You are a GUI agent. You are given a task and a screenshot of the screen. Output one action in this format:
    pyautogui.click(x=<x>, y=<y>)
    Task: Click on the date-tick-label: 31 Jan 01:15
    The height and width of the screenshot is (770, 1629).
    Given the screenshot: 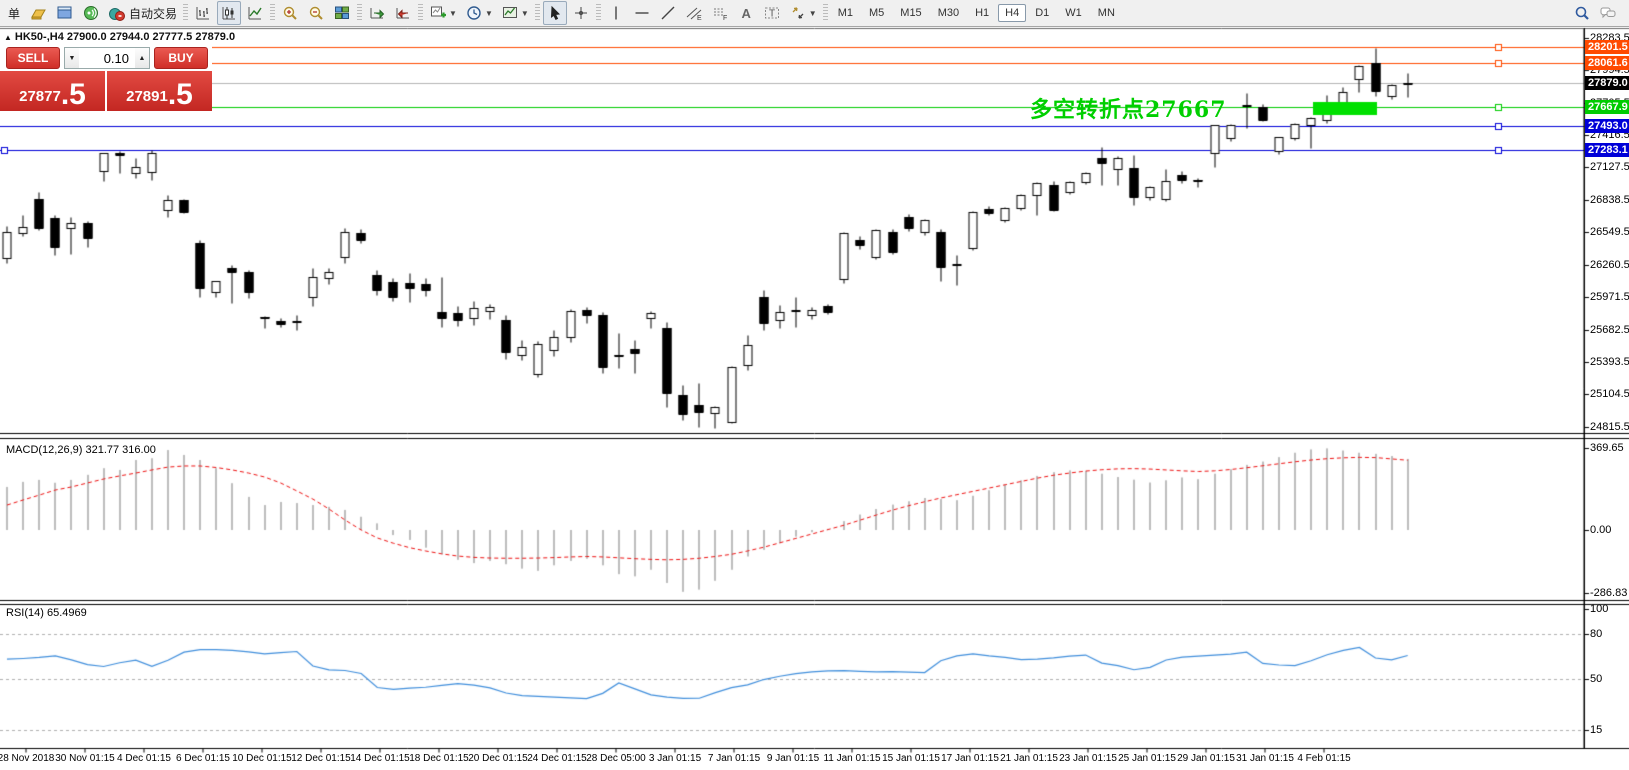 What is the action you would take?
    pyautogui.click(x=1265, y=758)
    